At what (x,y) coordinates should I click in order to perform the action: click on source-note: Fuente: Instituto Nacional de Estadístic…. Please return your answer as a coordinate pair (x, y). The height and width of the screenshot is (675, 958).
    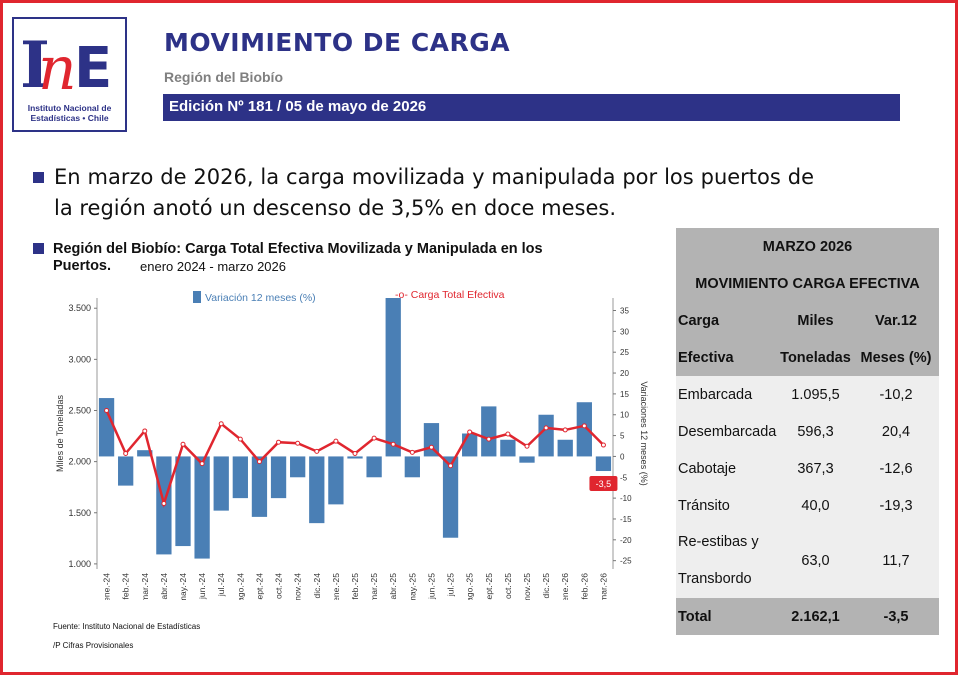
    Looking at the image, I should click on (127, 626).